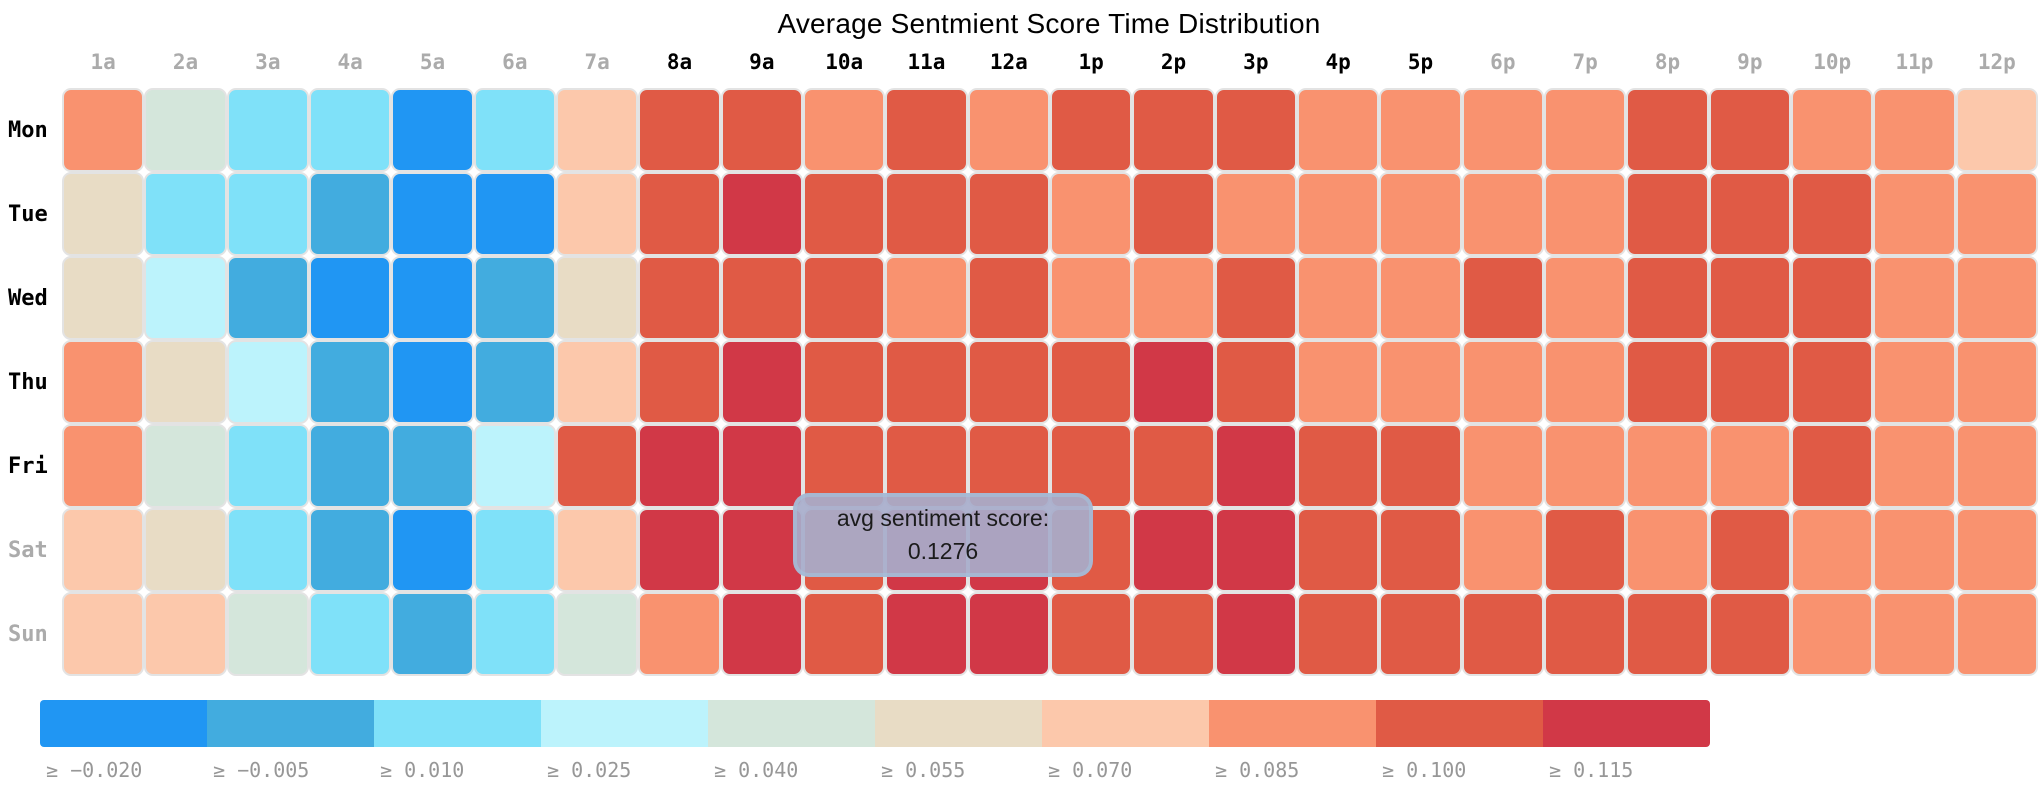  What do you see at coordinates (1832, 130) in the screenshot?
I see `heat-cell-Mon-10p` at bounding box center [1832, 130].